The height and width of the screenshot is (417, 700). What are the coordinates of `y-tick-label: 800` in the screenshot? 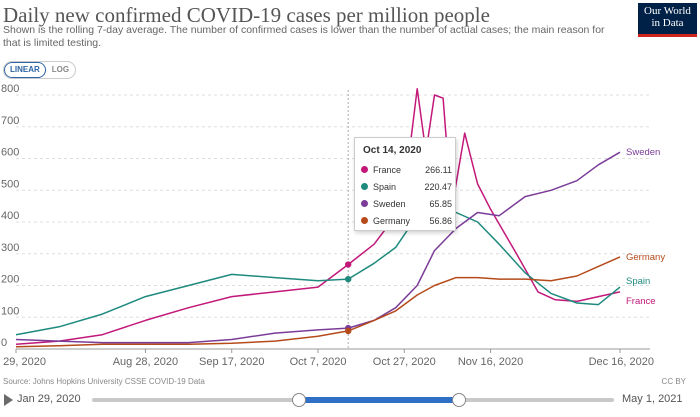 It's located at (10, 89).